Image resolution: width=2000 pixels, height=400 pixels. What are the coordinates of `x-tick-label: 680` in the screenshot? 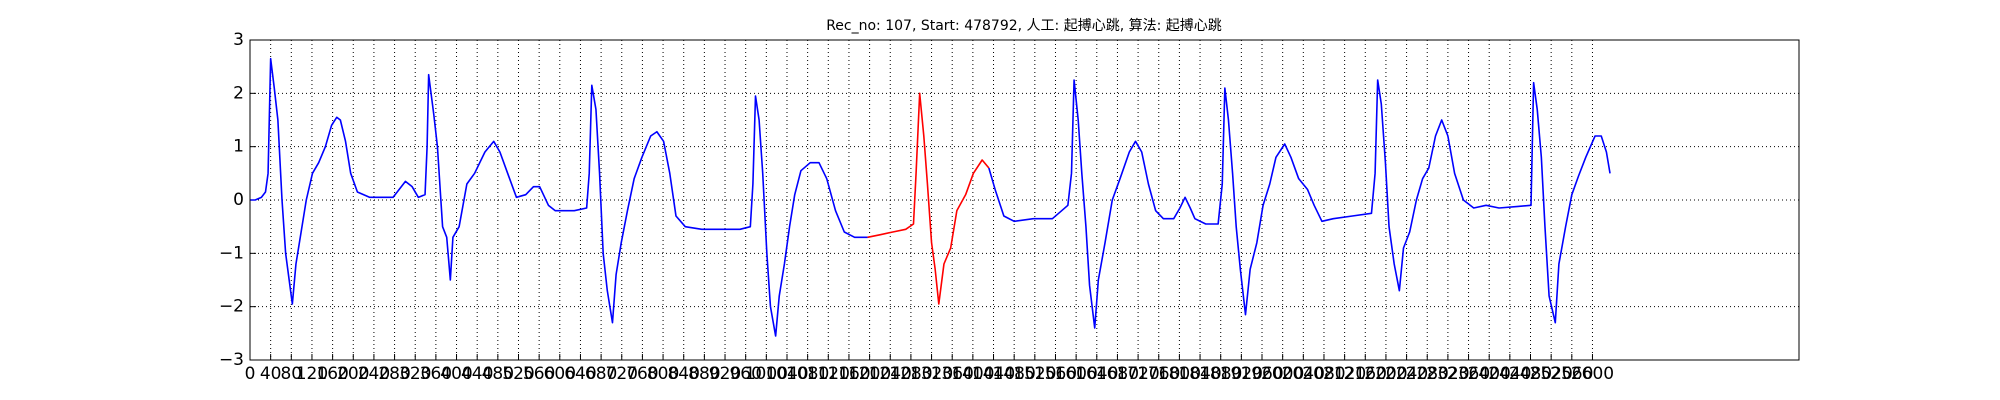 It's located at (601, 374).